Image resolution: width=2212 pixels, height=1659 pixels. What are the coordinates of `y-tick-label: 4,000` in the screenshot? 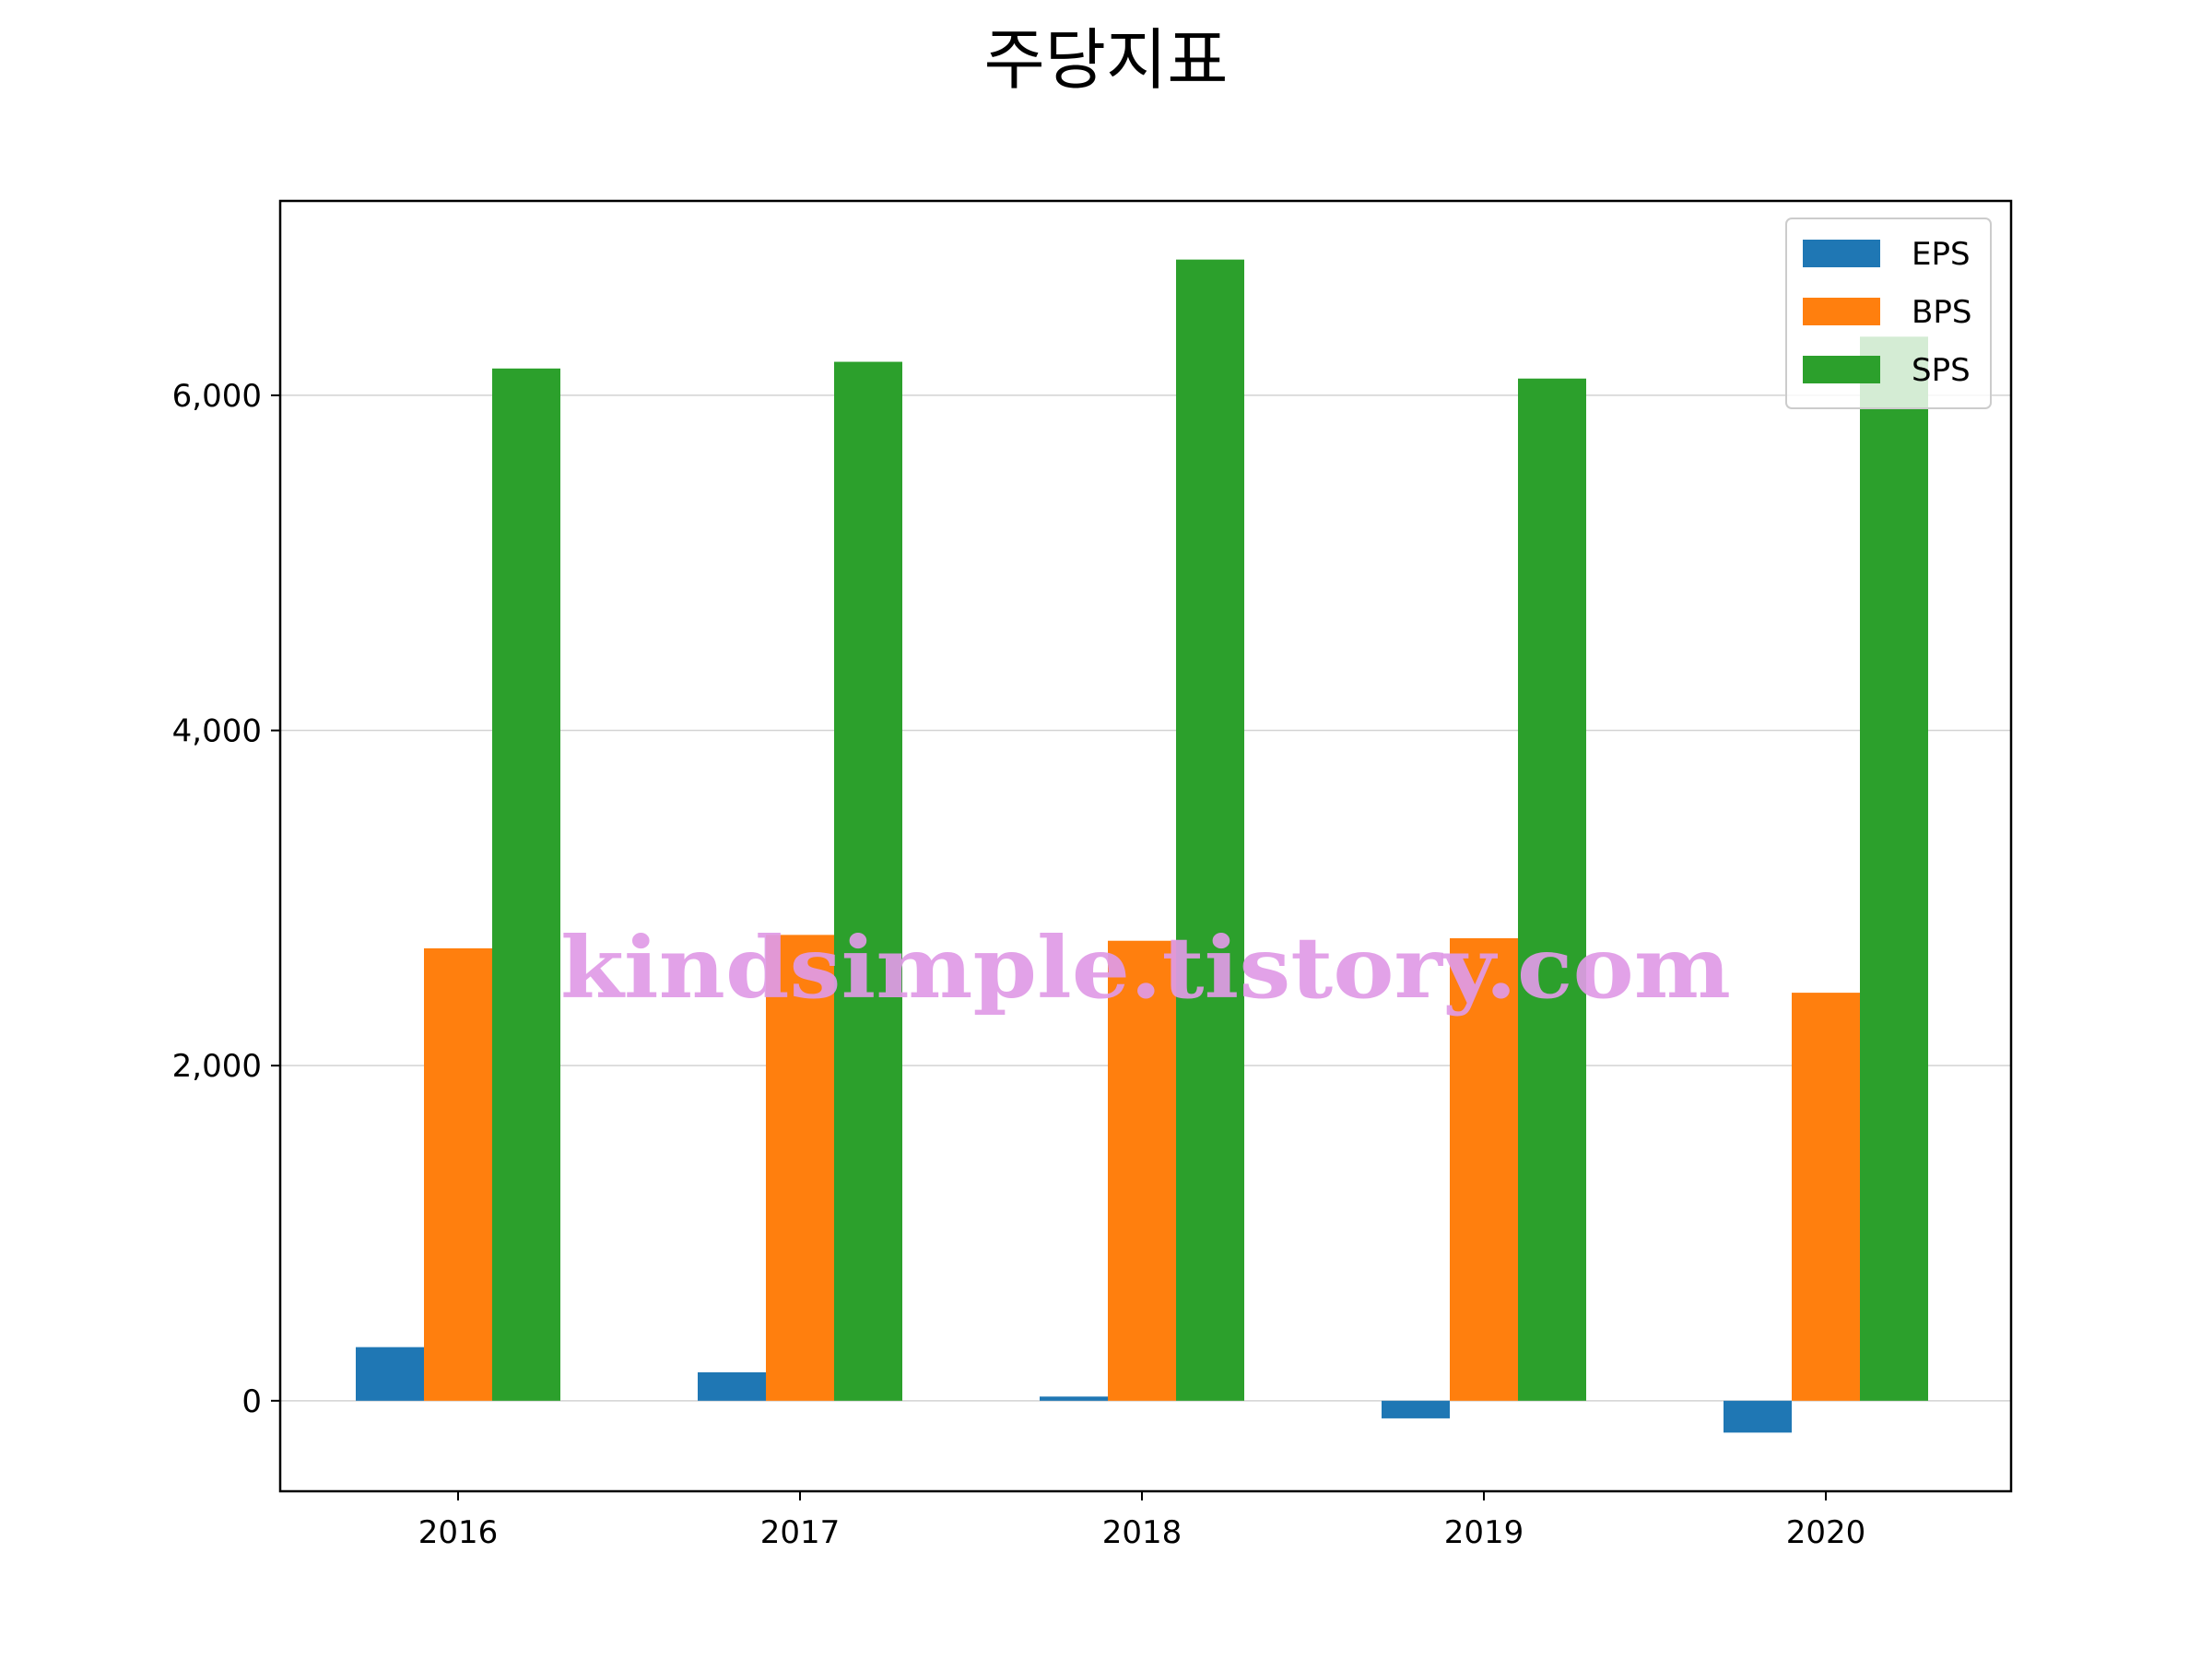 It's located at (217, 731).